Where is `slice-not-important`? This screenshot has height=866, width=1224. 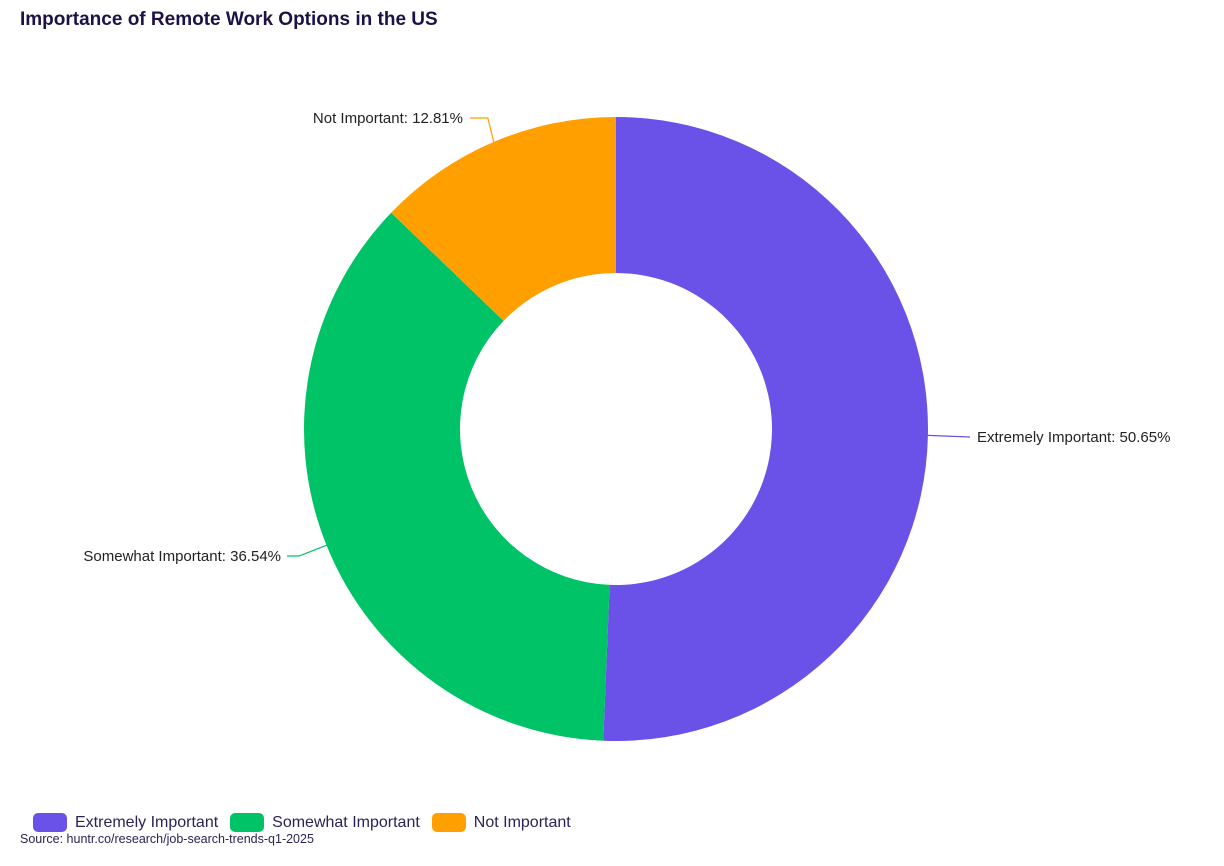
slice-not-important is located at coordinates (503, 219).